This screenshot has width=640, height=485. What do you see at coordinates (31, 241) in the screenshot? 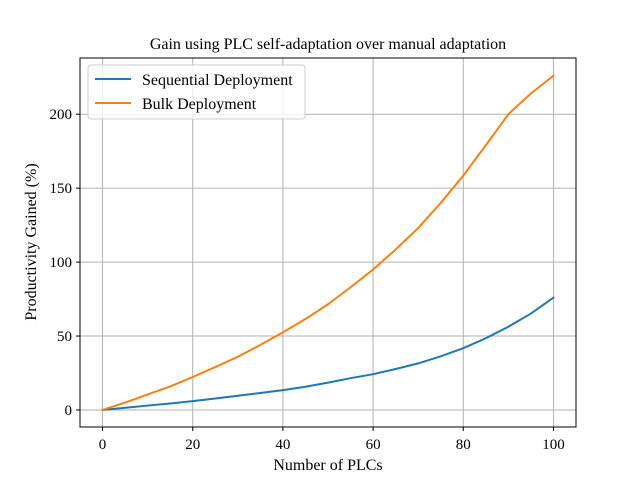
I see `y-axis-label: Productivity Gained (%)` at bounding box center [31, 241].